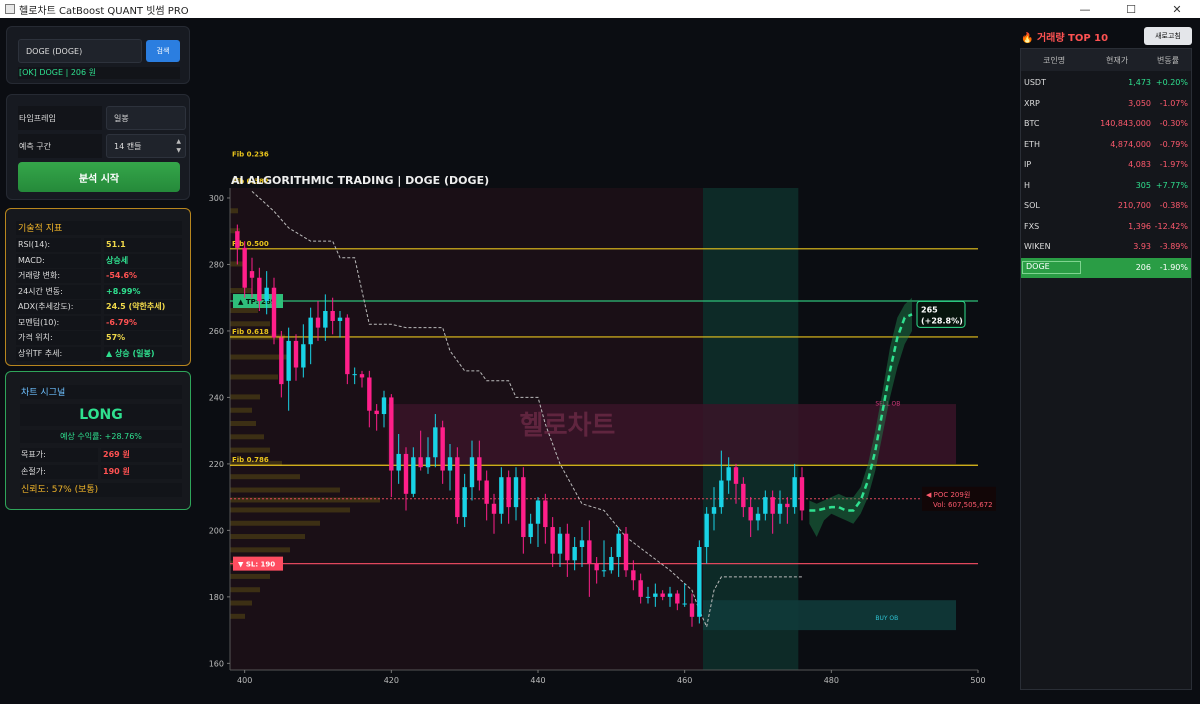 The image size is (1200, 704). I want to click on x-tick-label: 400, so click(244, 680).